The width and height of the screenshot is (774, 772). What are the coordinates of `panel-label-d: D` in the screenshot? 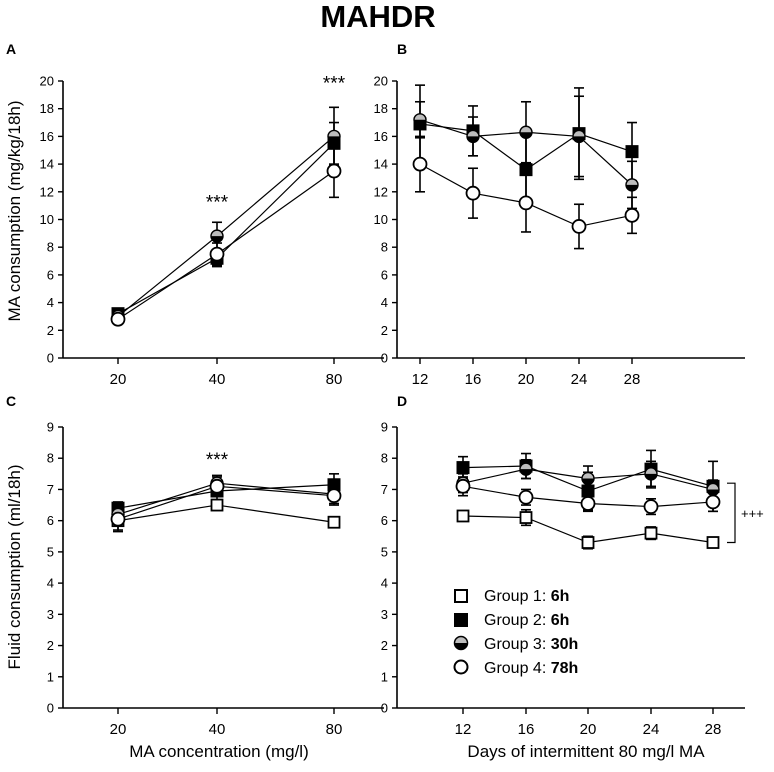 It's located at (402, 401).